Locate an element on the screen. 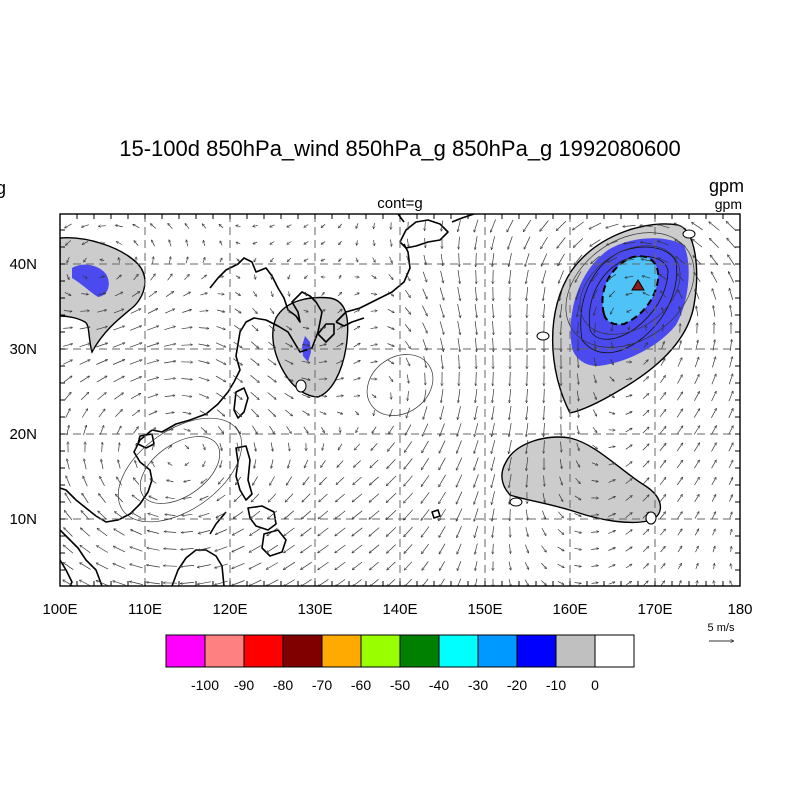 This screenshot has height=800, width=800. luzon is located at coordinates (244, 473).